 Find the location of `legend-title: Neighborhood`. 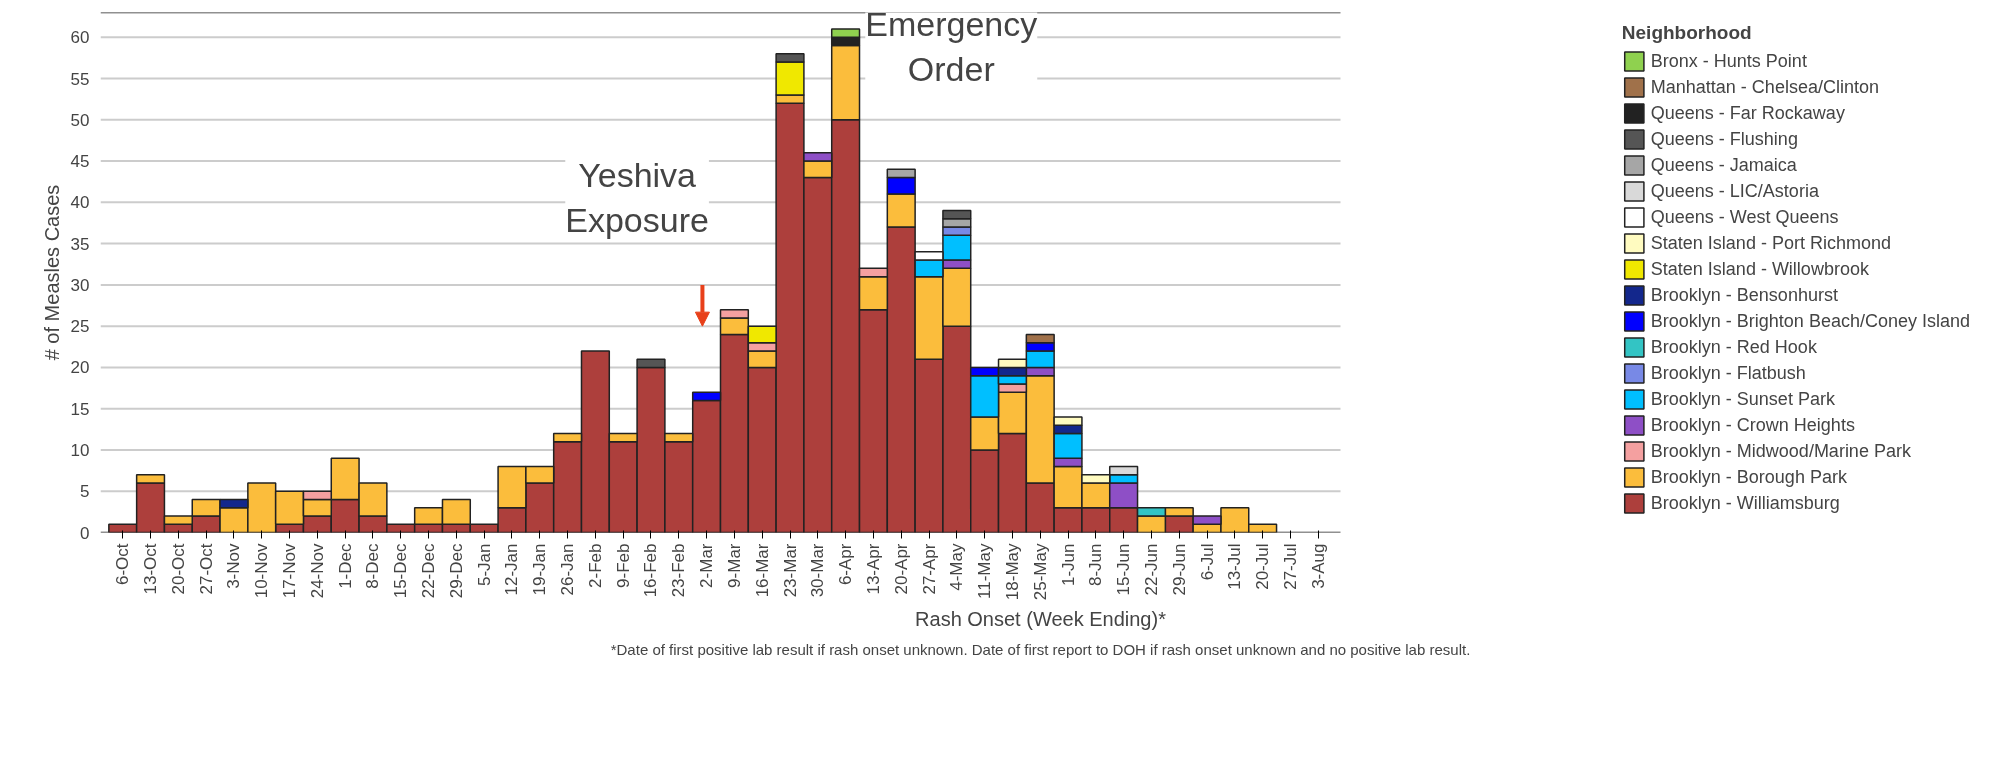

legend-title: Neighborhood is located at coordinates (1687, 33).